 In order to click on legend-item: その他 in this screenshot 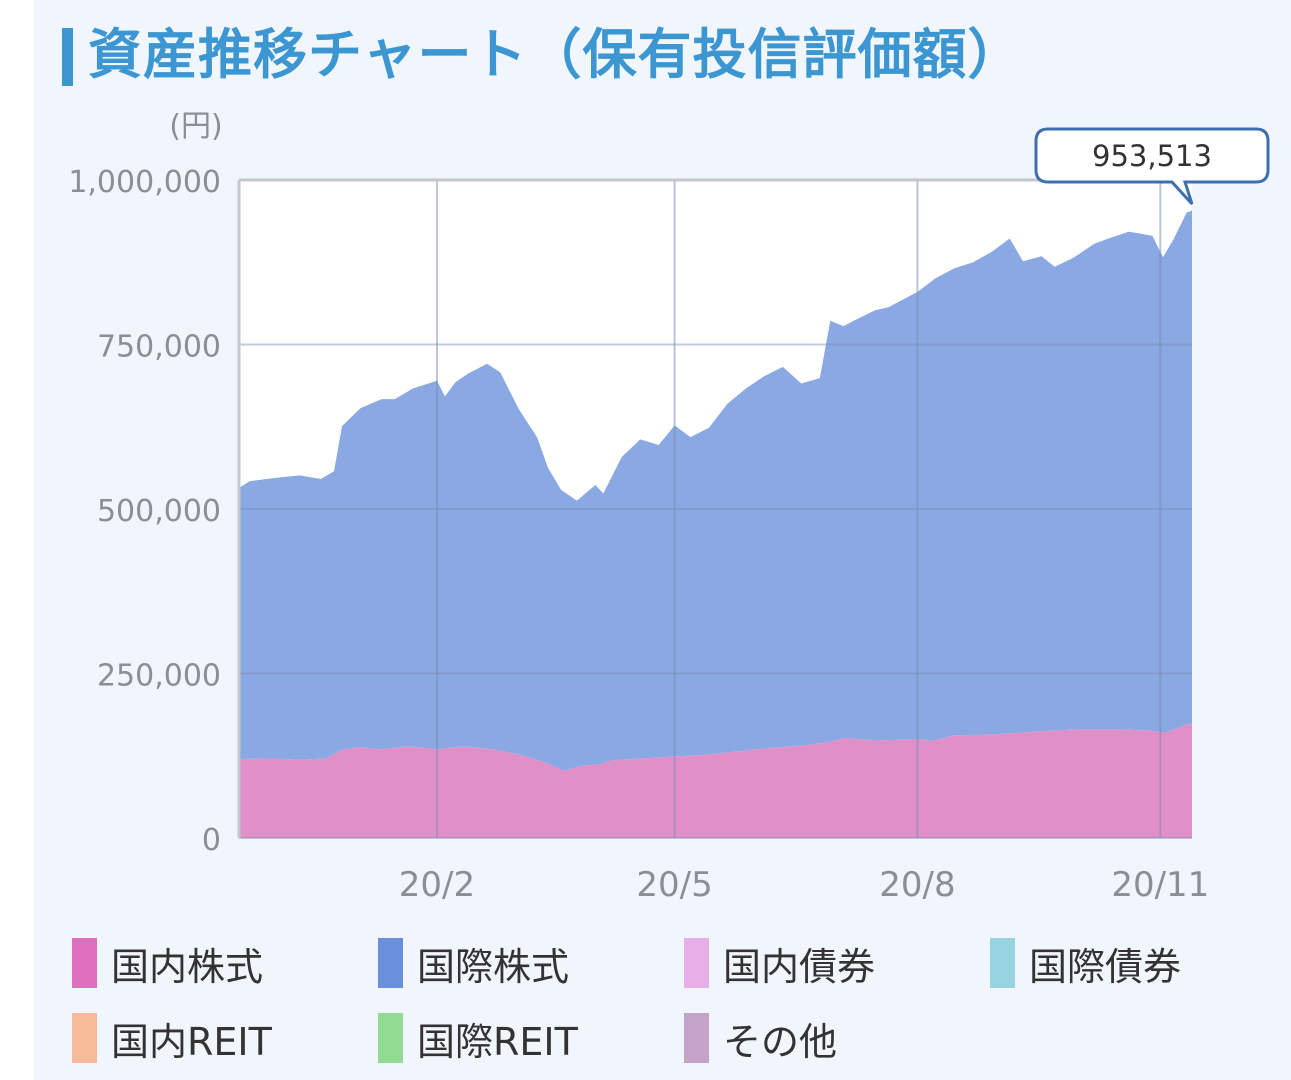, I will do `click(760, 1038)`.